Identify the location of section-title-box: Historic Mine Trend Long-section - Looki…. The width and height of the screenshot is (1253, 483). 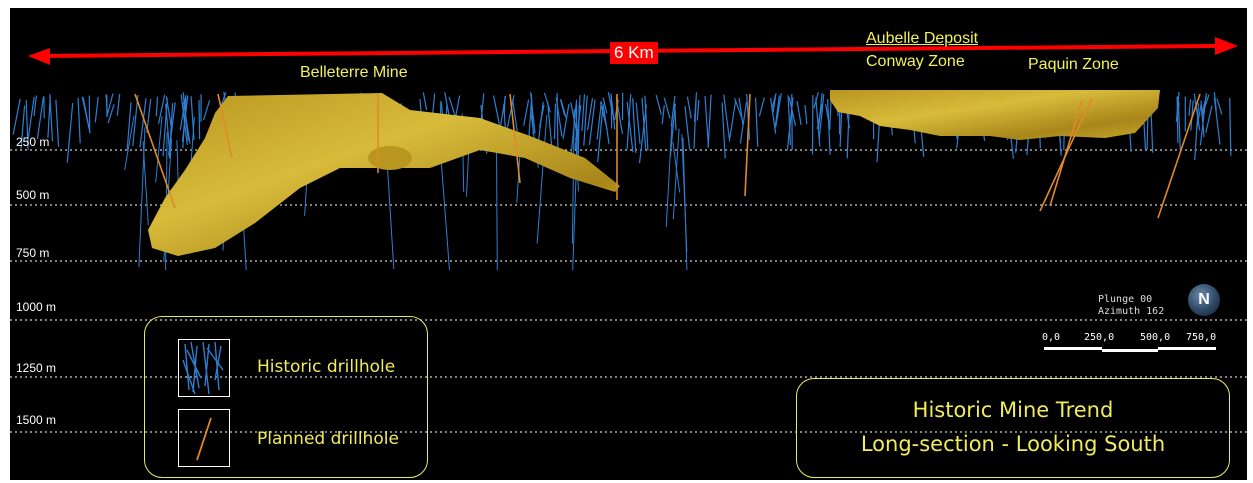
(1013, 428).